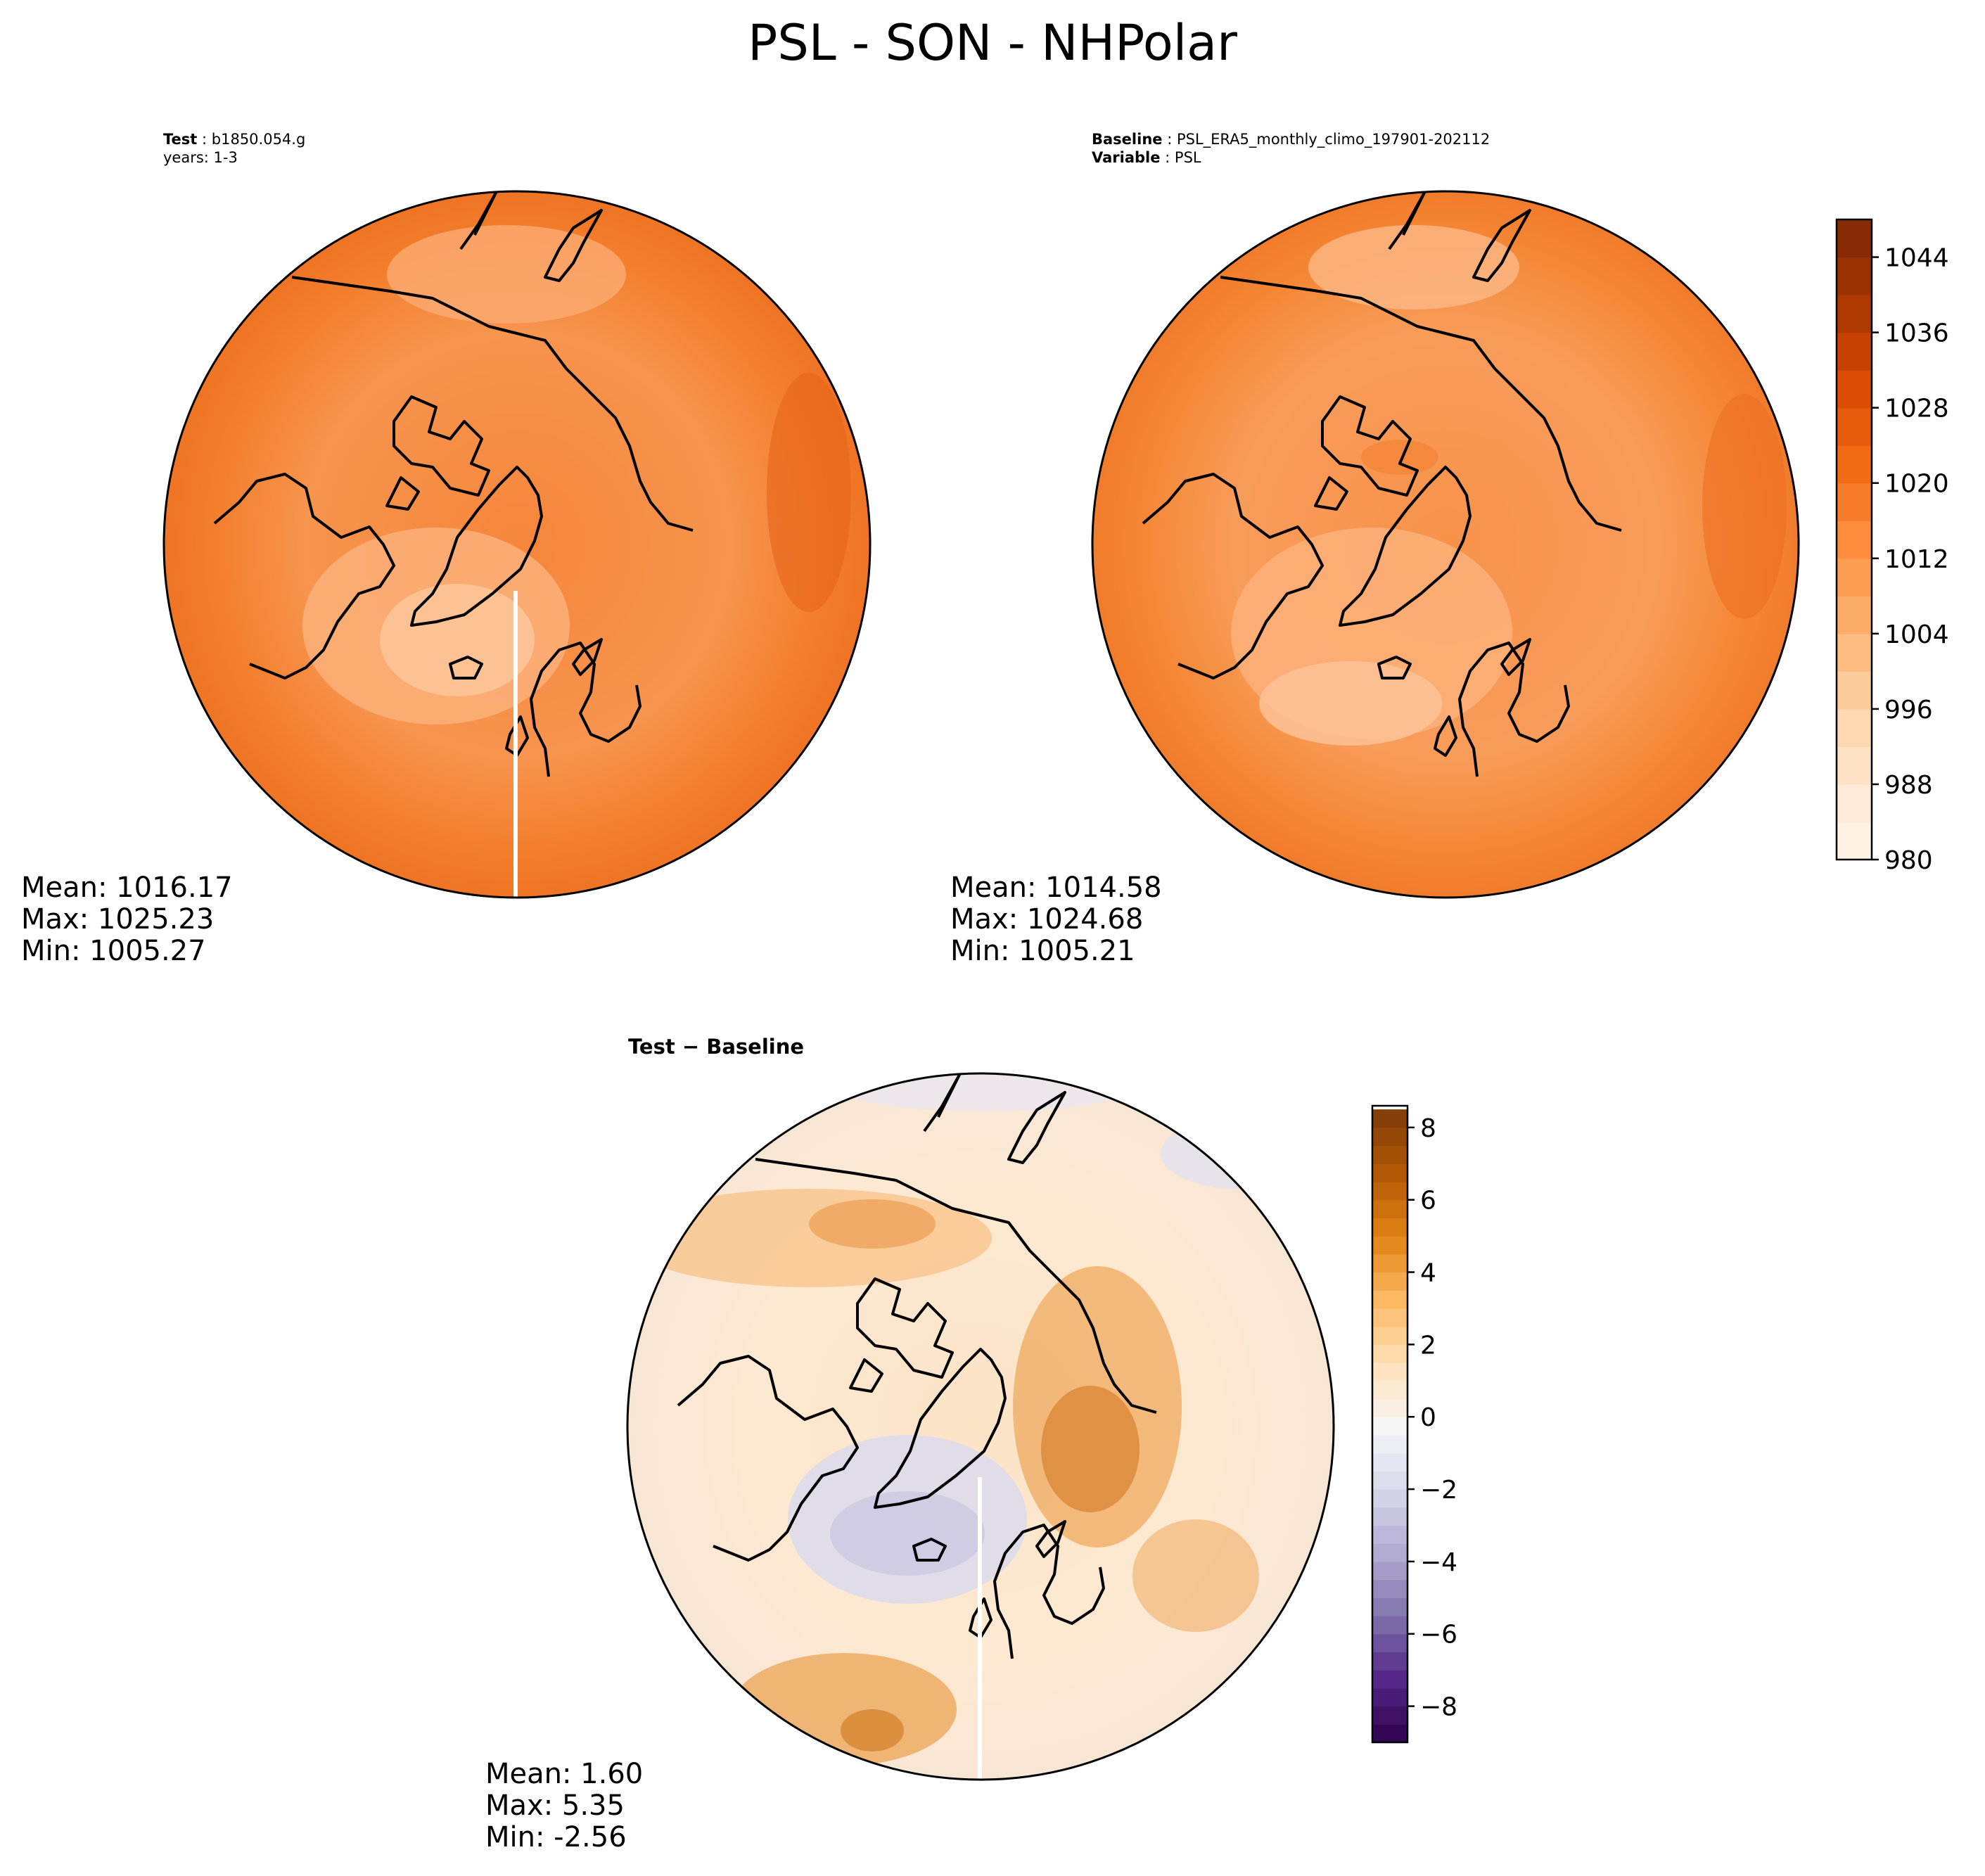 The height and width of the screenshot is (1876, 1985). Describe the element at coordinates (1414, 1424) in the screenshot. I see `difference-colorbar: −8 −6 −4 −2 0 2 4 6 8` at that location.